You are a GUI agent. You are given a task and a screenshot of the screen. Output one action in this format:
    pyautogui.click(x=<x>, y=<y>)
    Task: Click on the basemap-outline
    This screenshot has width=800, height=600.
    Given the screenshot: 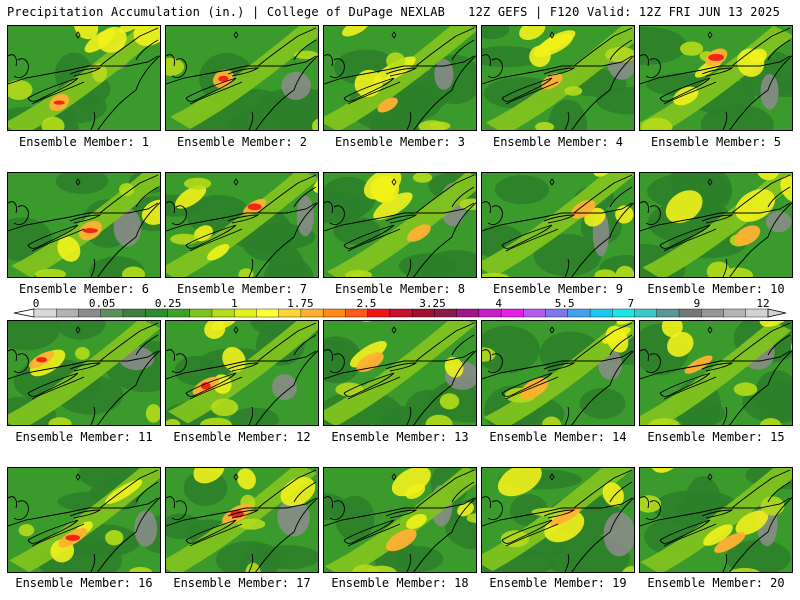 What is the action you would take?
    pyautogui.click(x=242, y=520)
    